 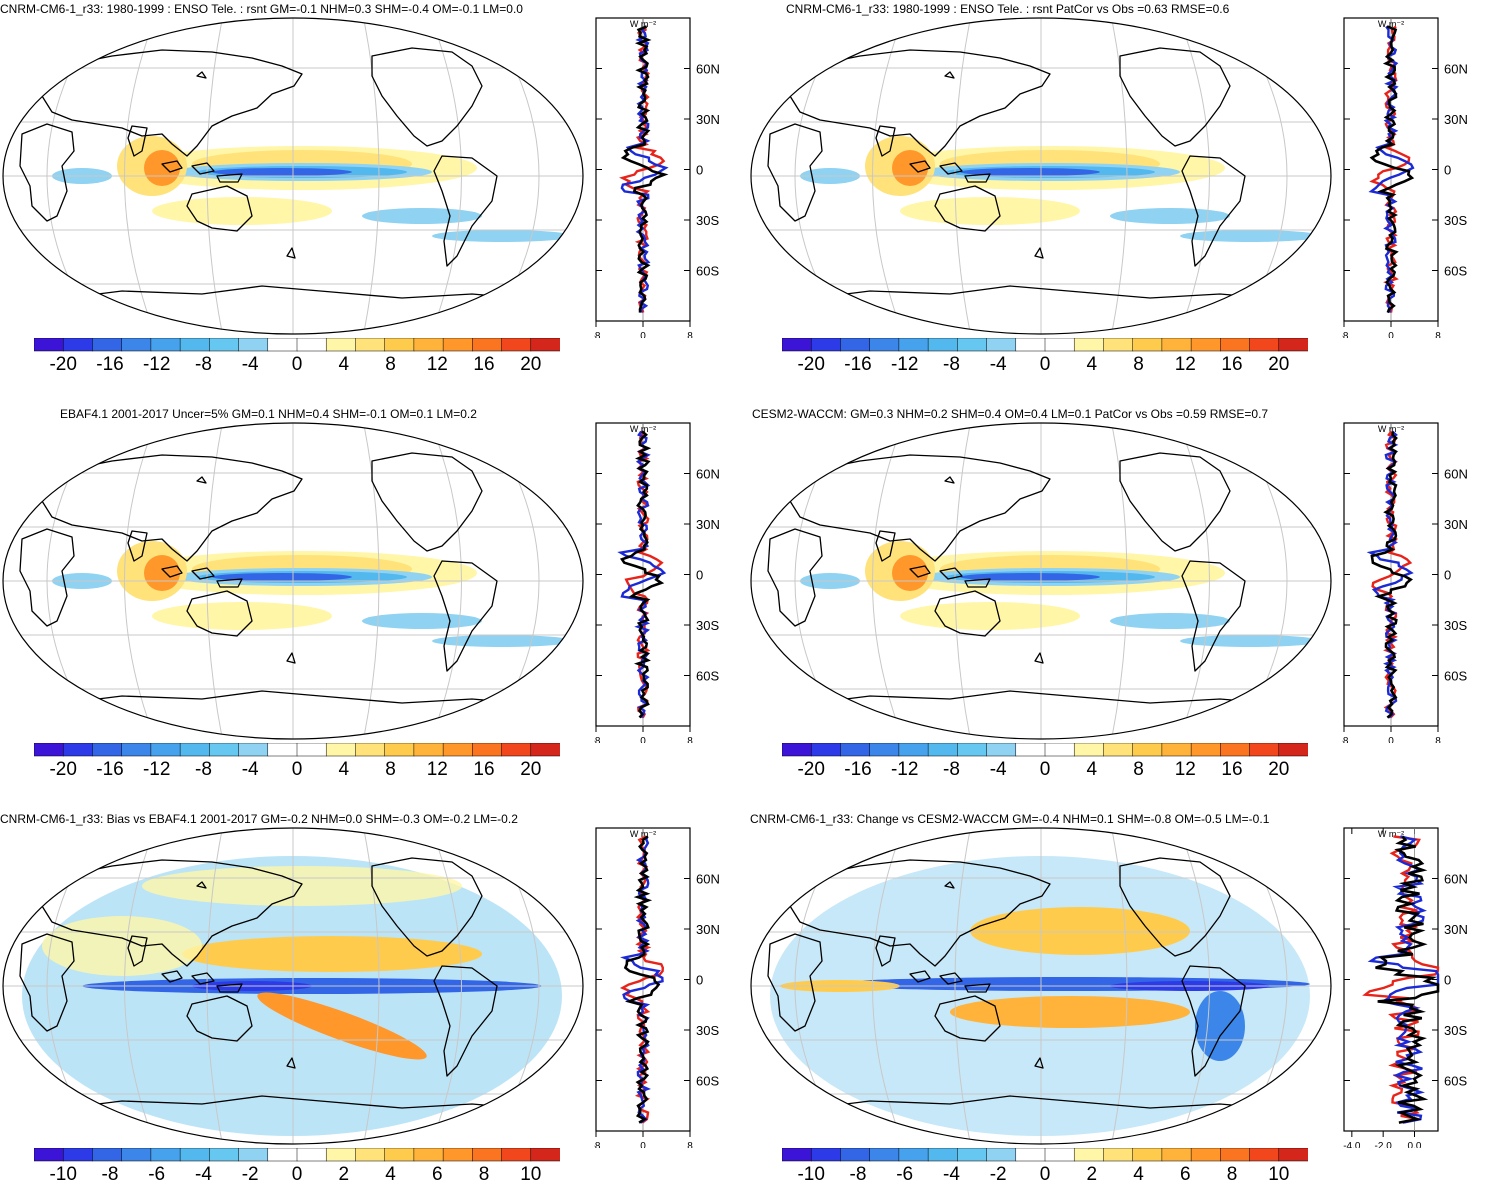 I want to click on colorbar-label: -10, so click(x=63, y=1174).